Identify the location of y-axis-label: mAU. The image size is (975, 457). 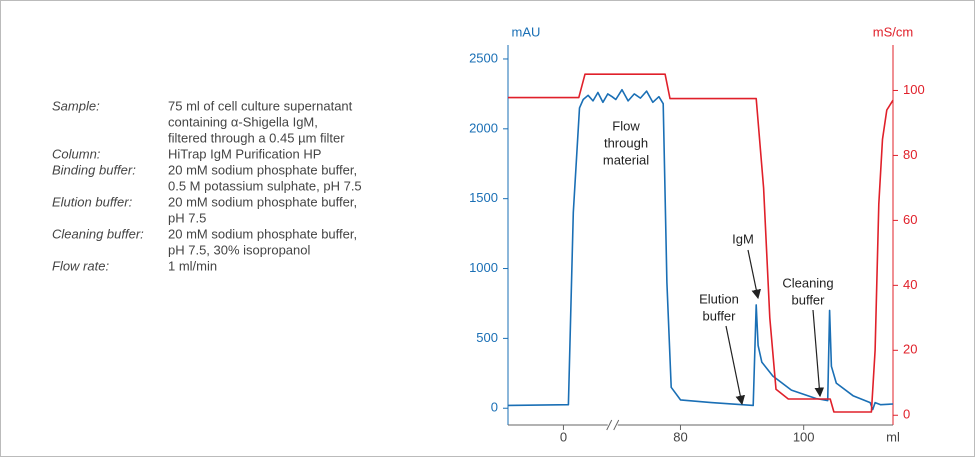
(526, 31).